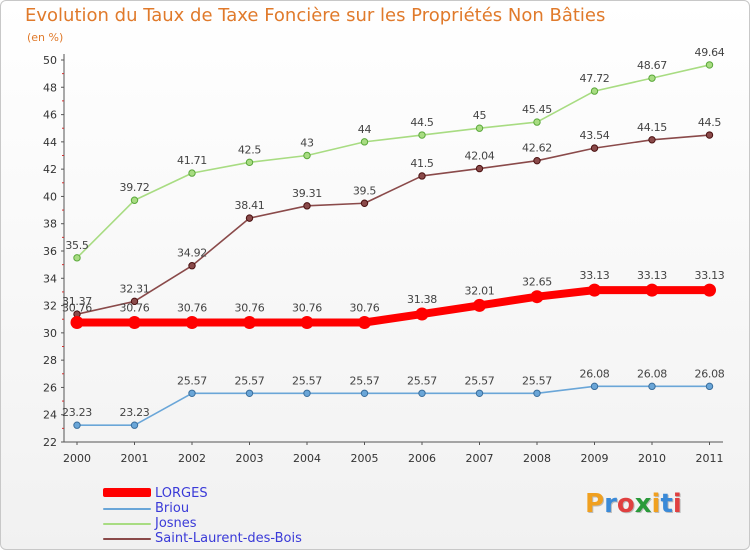  Describe the element at coordinates (77, 245) in the screenshot. I see `data-label-josnes: 35.5` at that location.